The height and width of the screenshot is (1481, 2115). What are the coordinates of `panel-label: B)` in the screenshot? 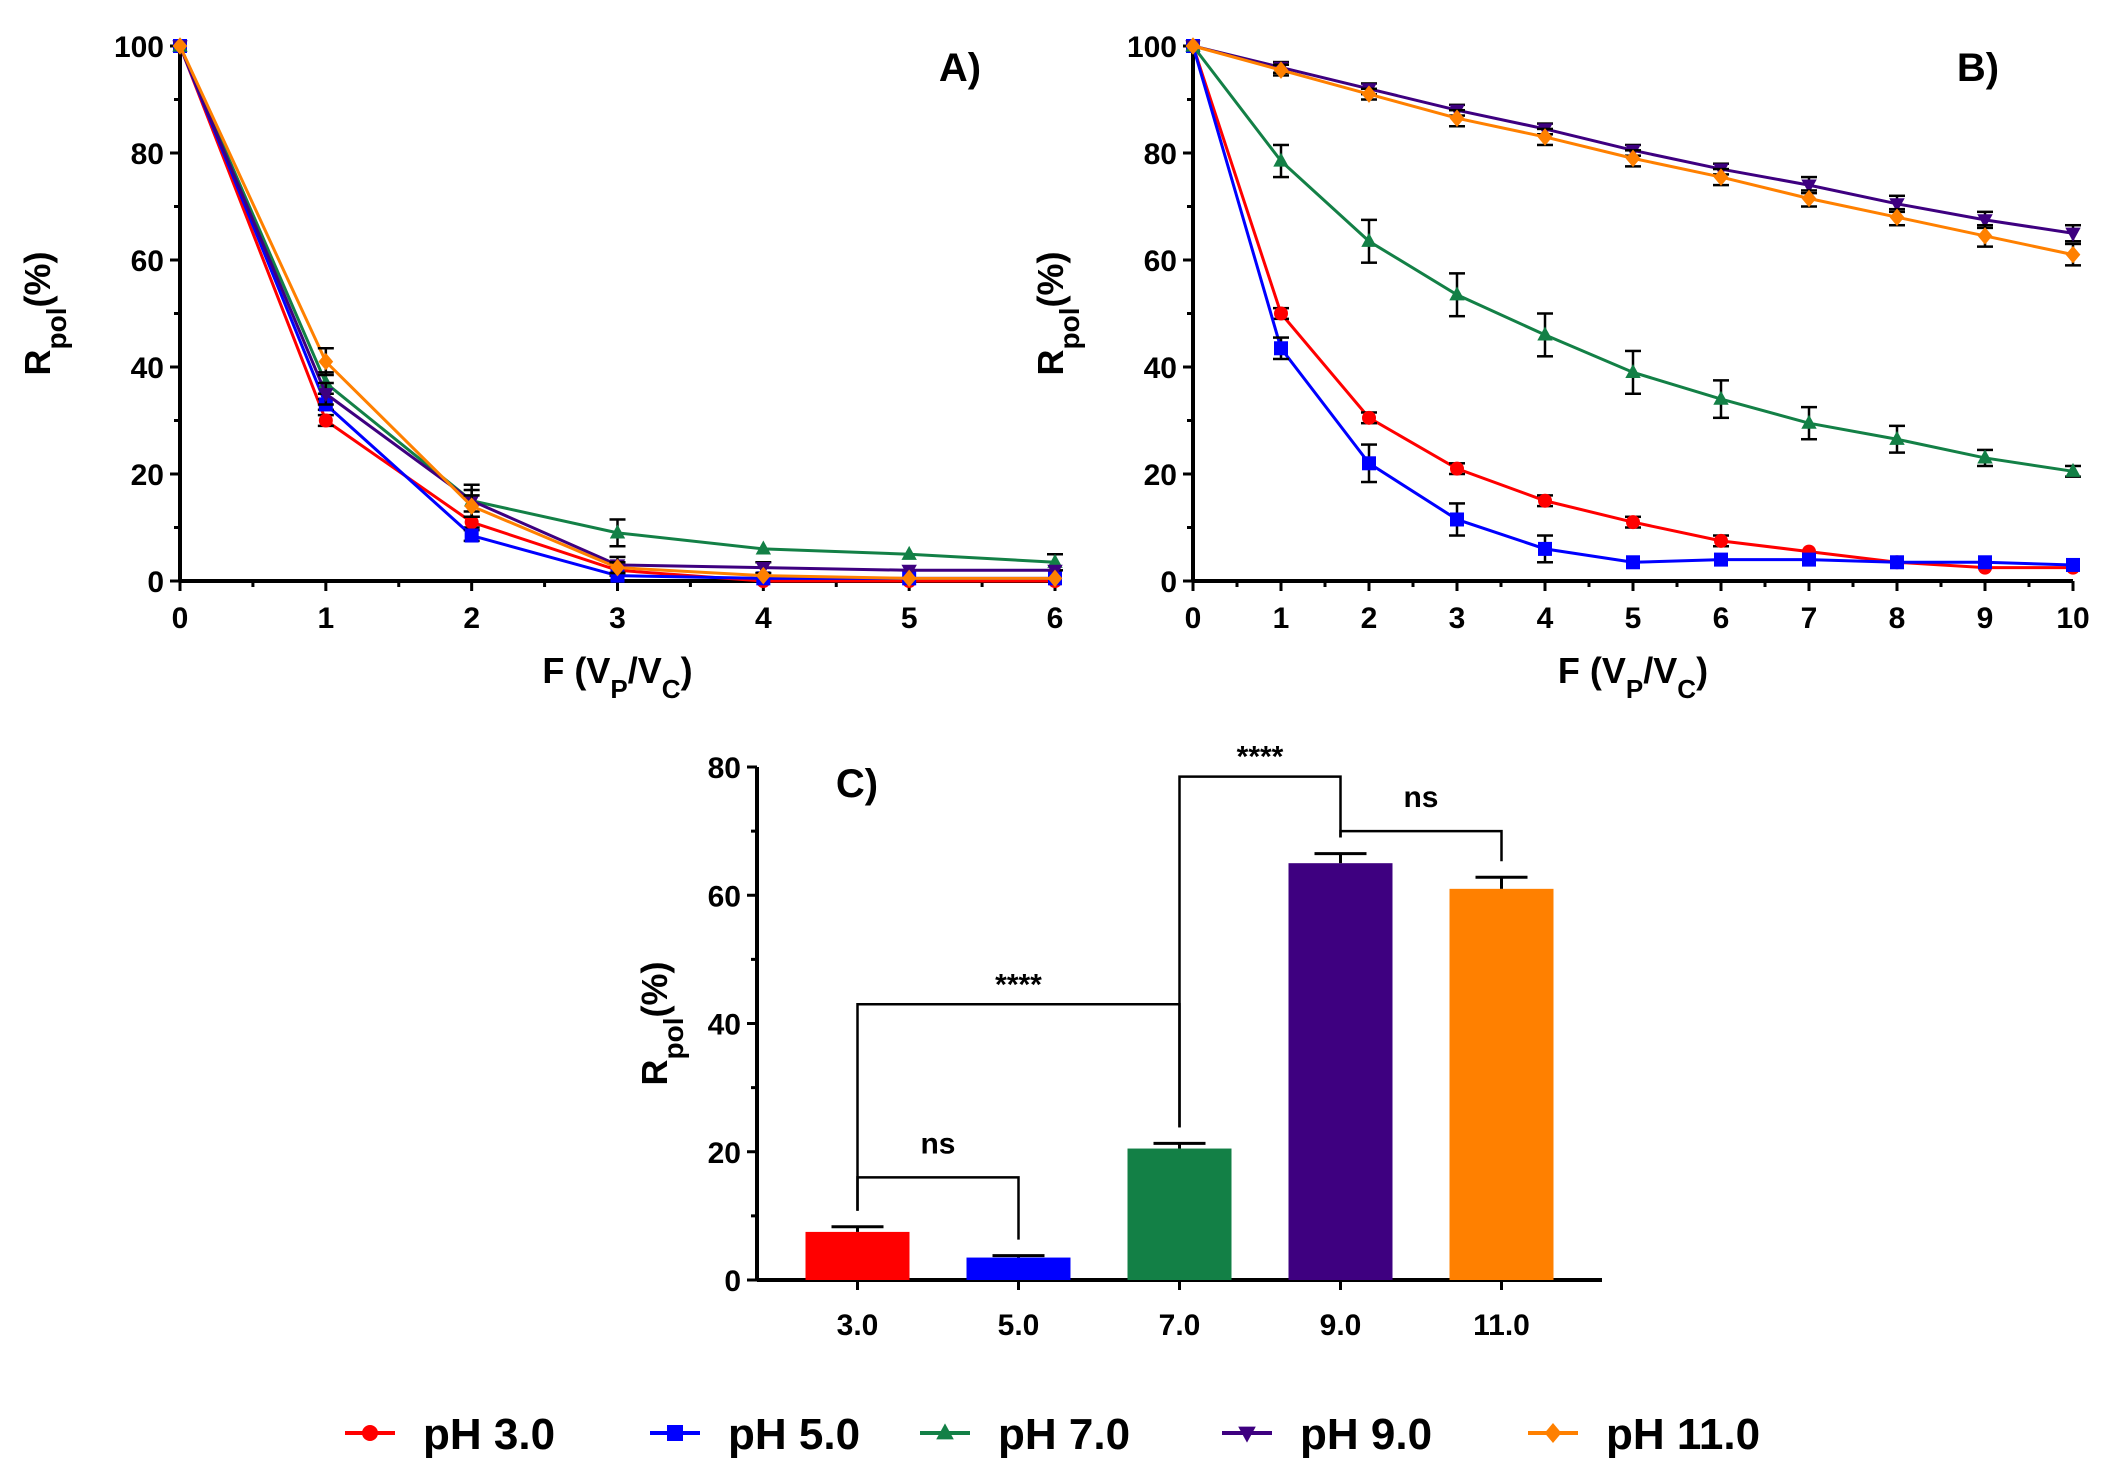 It's located at (1978, 68).